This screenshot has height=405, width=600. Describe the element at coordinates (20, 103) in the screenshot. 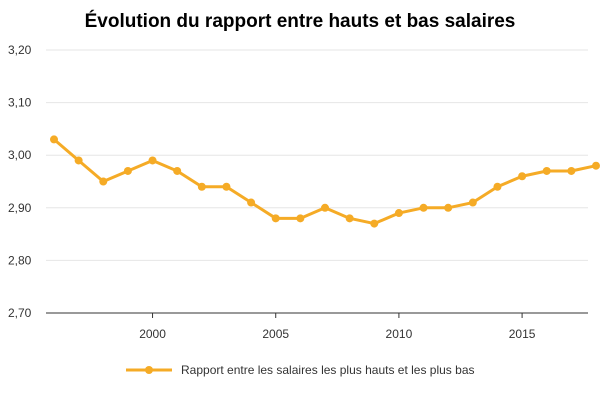

I see `y-tick-label: 3,10` at that location.